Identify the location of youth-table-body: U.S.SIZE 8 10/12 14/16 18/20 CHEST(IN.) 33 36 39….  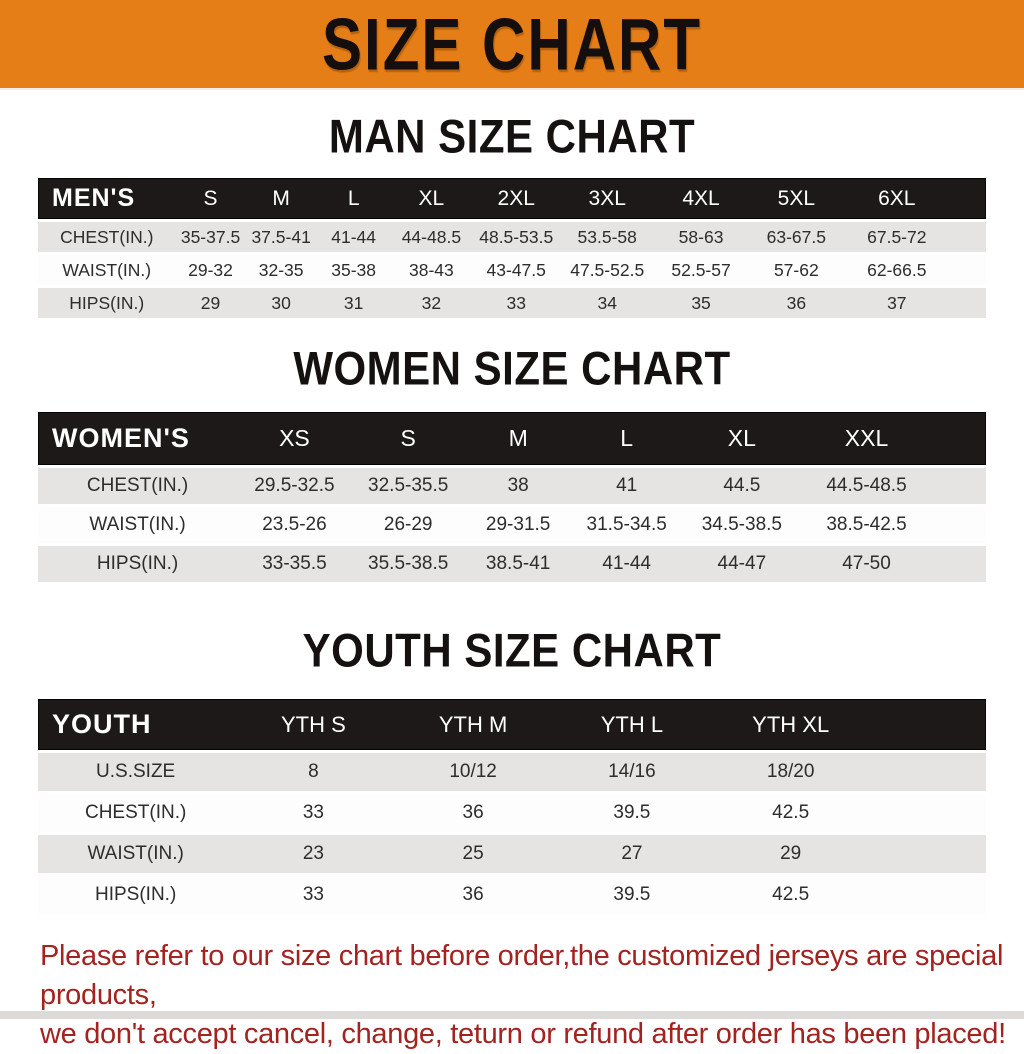
(512, 833).